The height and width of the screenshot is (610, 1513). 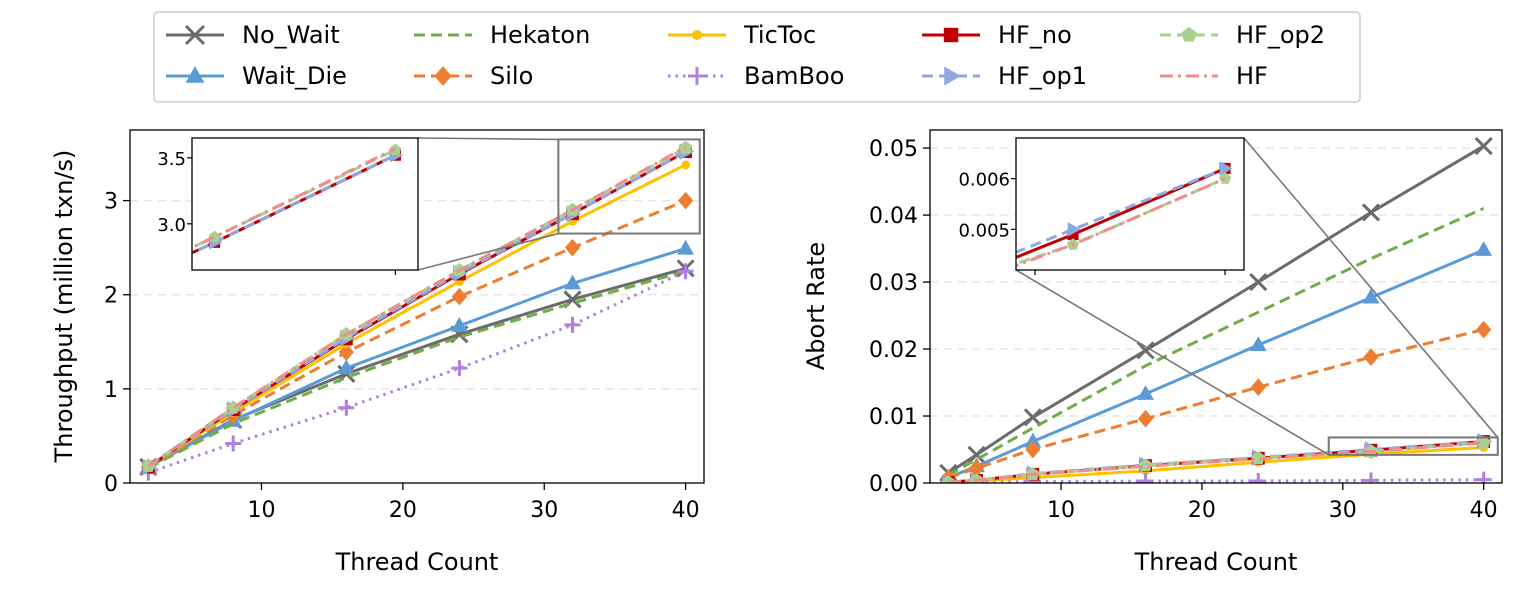 I want to click on right-x-axis-label: Thread Count, so click(x=1216, y=562).